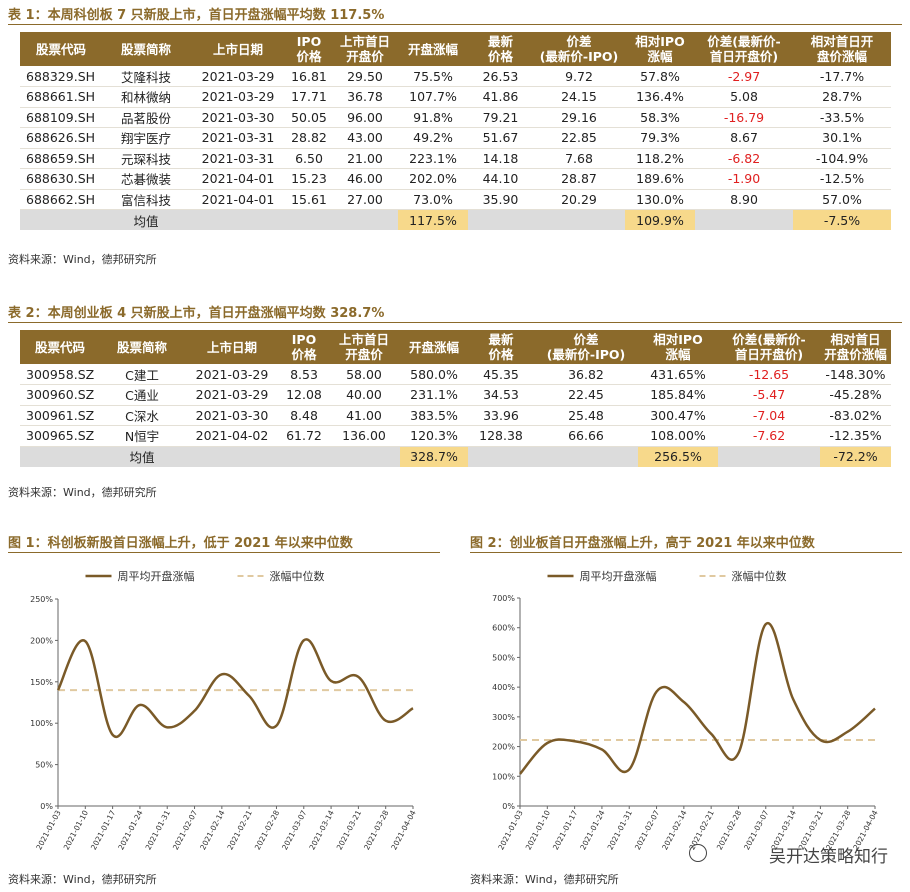 The width and height of the screenshot is (910, 892). I want to click on table-cell: 43.00, so click(365, 138).